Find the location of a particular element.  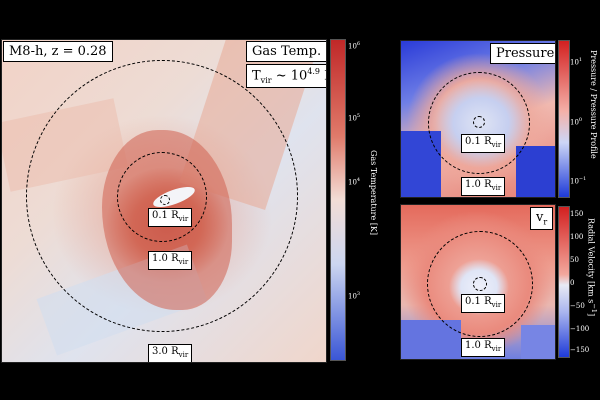

pressure-colorbar-label: Pressure / Pressure Profile is located at coordinates (593, 104).